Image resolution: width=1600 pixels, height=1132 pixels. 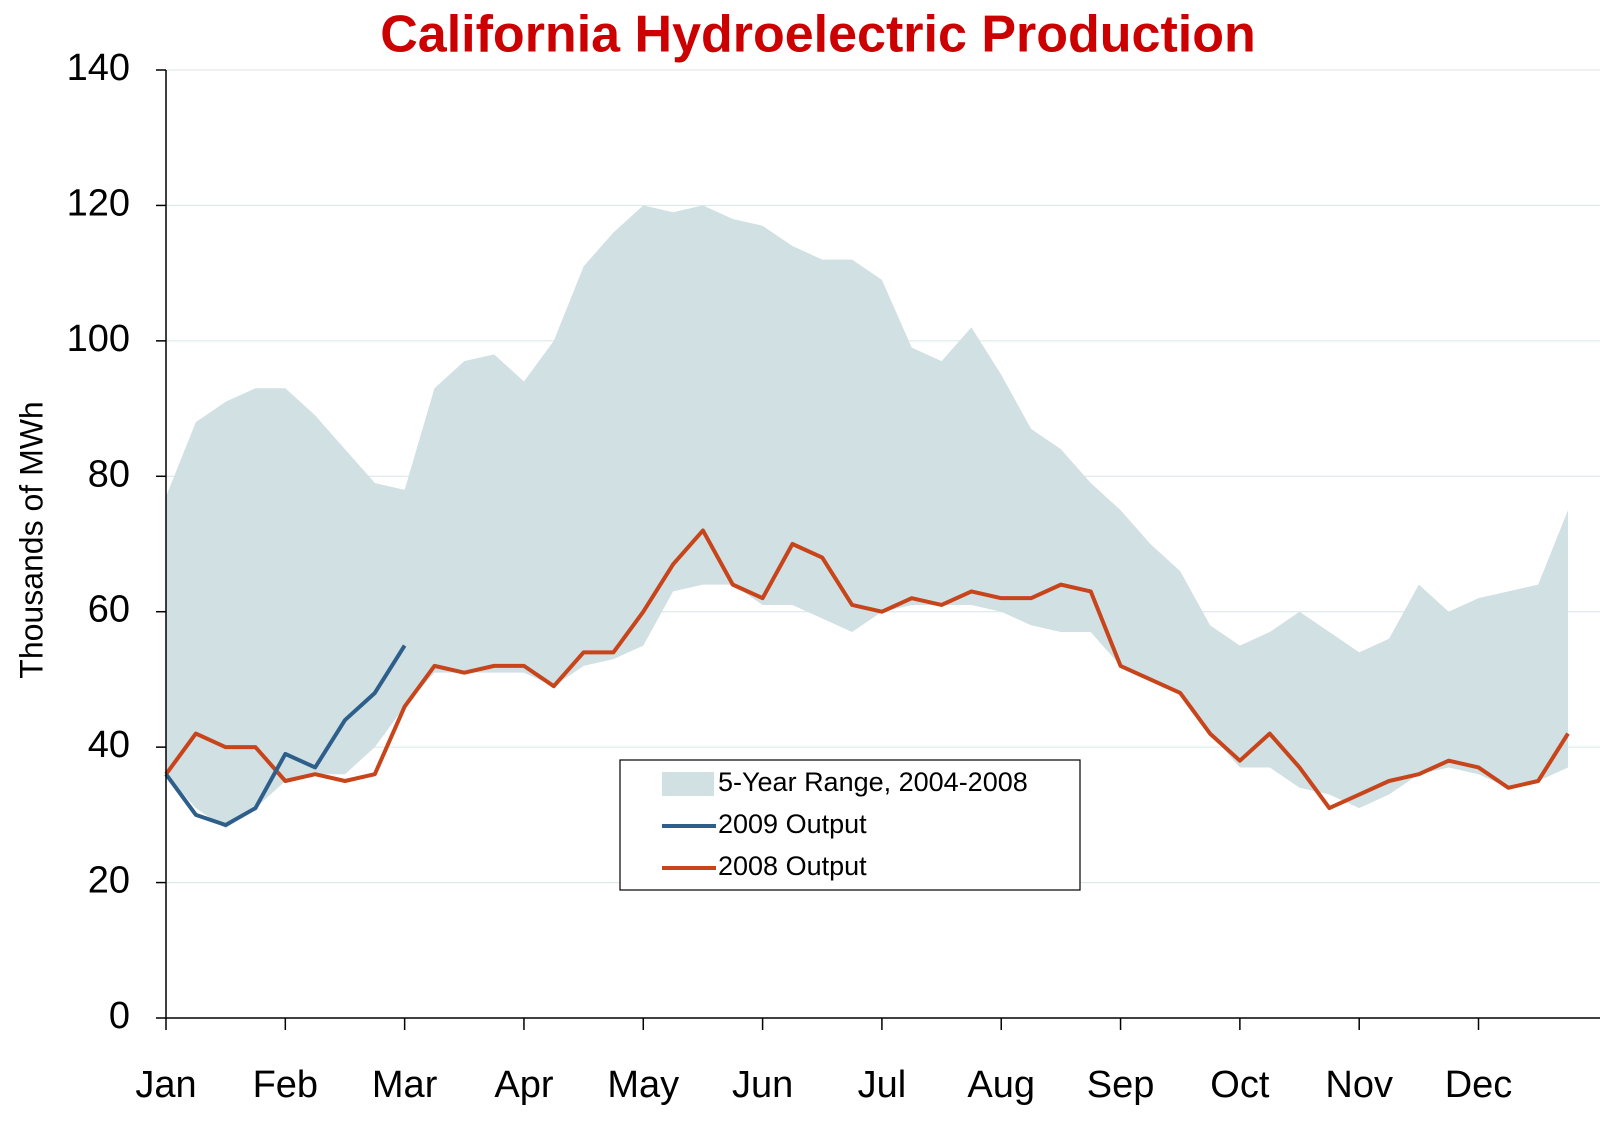 I want to click on x-tick-label: Jun, so click(x=762, y=1085).